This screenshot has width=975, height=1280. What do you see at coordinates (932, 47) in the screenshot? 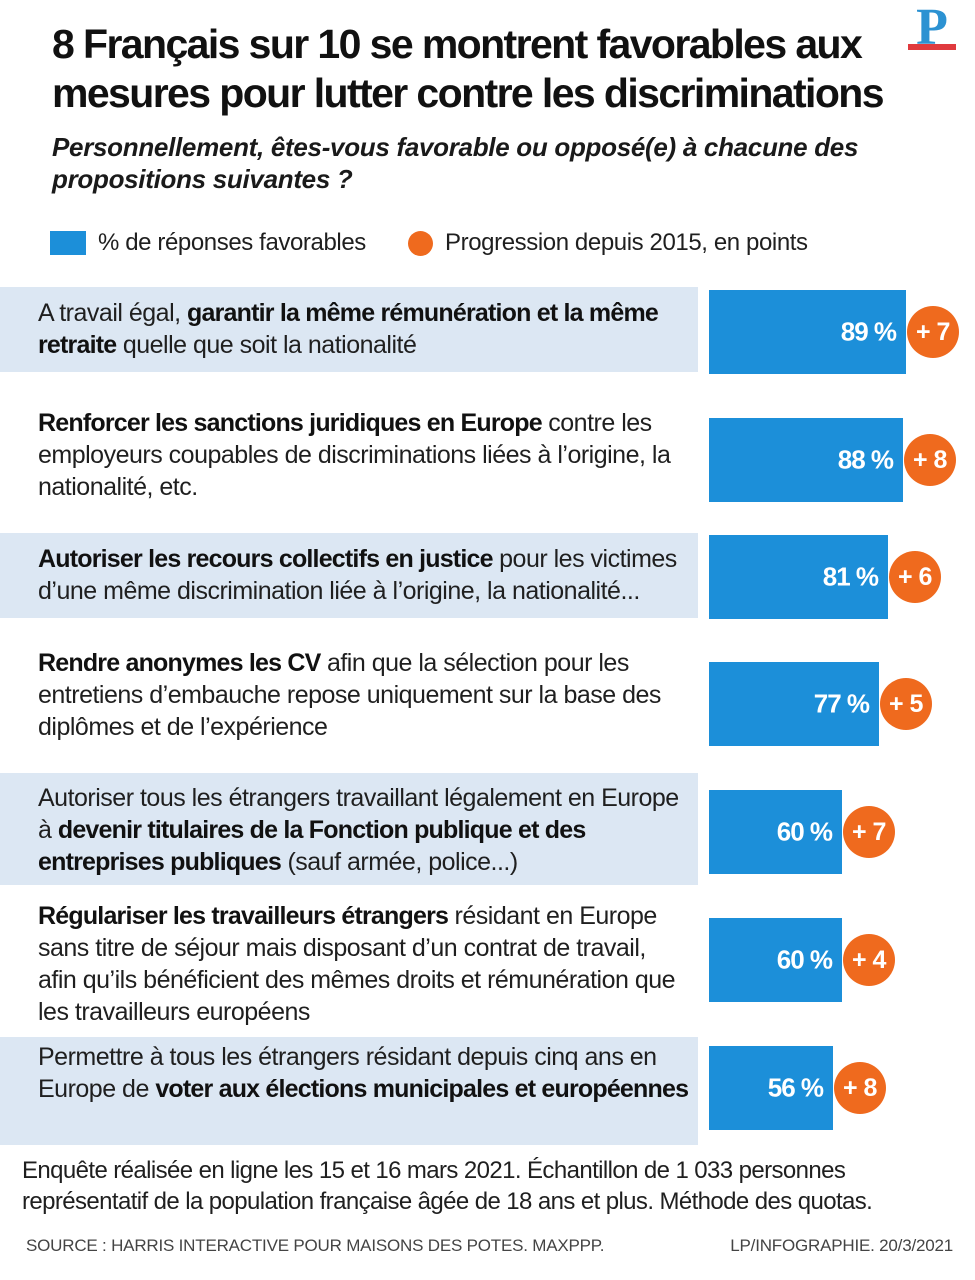
I see `logo-red-bar` at bounding box center [932, 47].